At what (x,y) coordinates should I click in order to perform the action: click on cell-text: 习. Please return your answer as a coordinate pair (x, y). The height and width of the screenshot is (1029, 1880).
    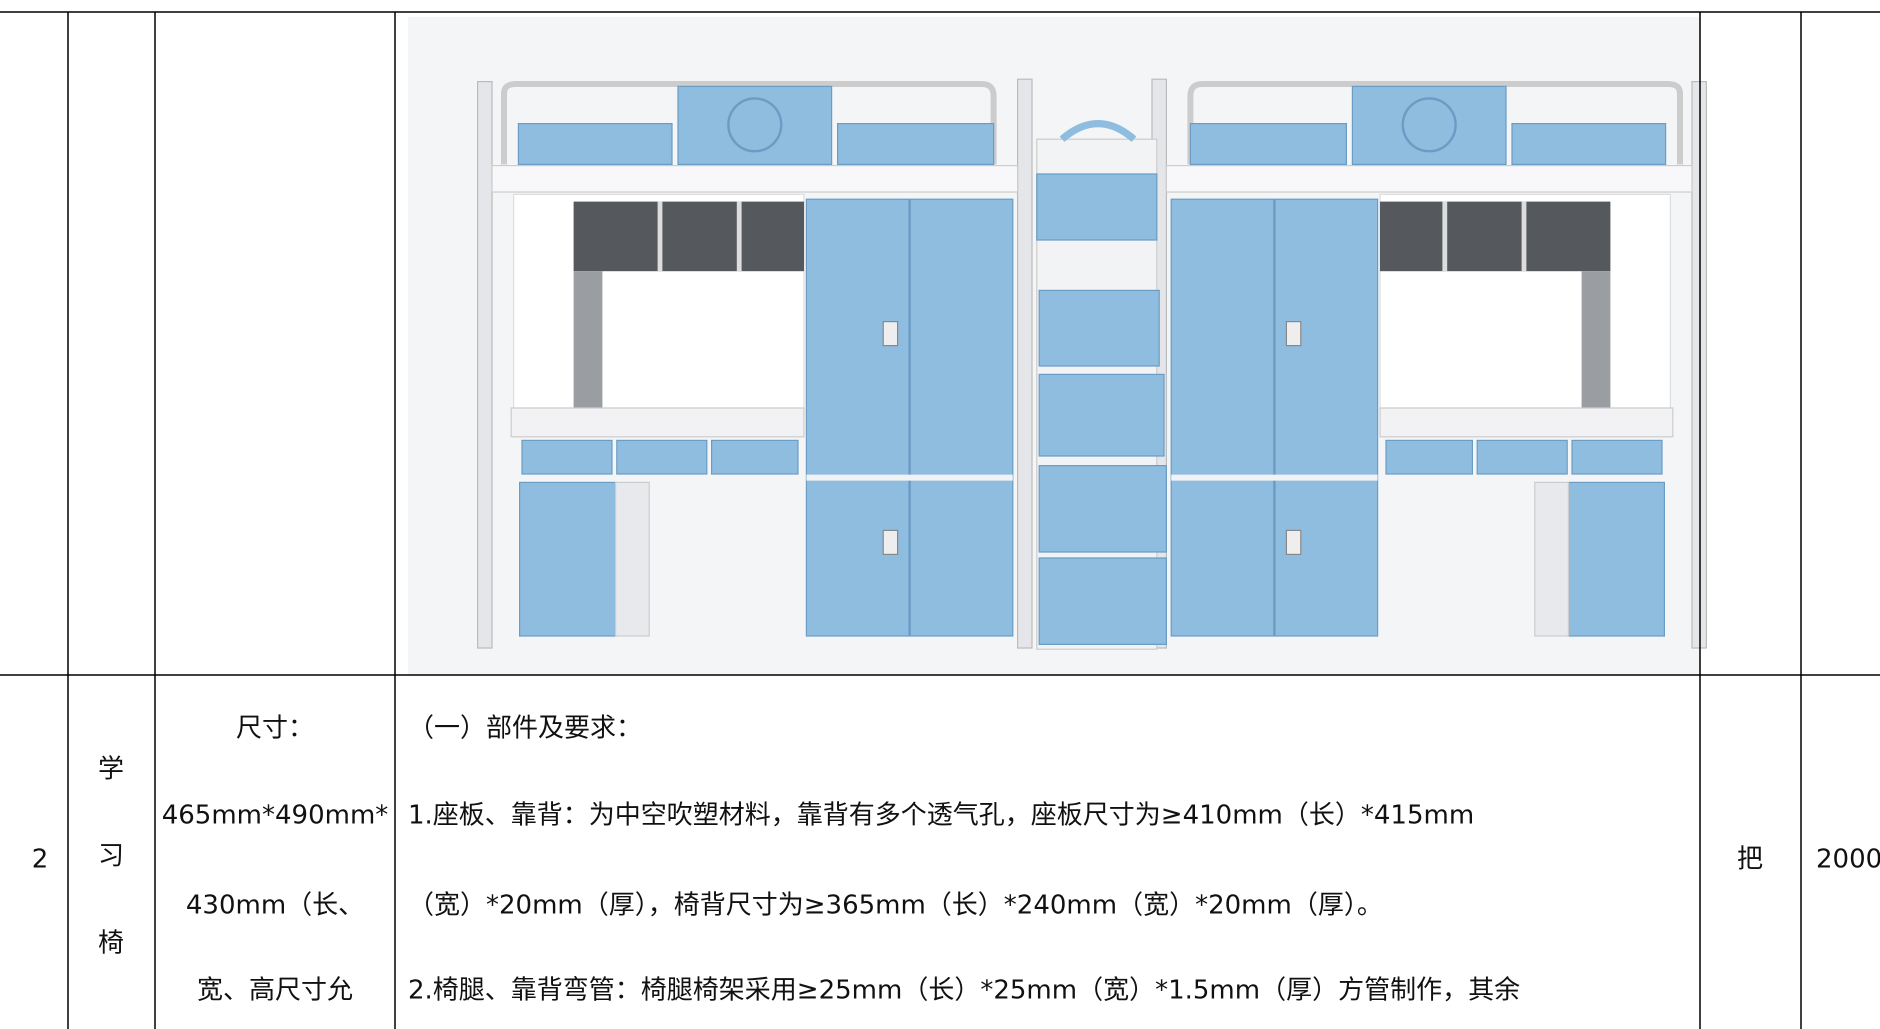
    Looking at the image, I should click on (111, 857).